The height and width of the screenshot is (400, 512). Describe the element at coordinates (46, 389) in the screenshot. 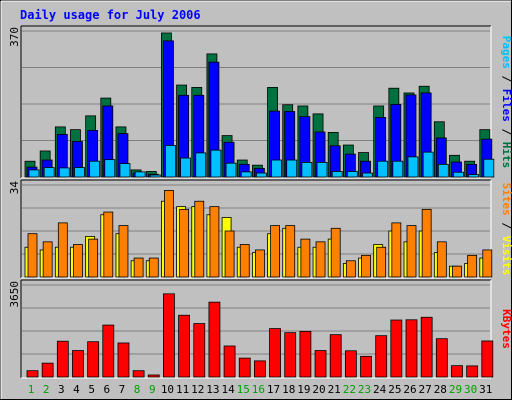

I see `day-label-2: 2` at that location.